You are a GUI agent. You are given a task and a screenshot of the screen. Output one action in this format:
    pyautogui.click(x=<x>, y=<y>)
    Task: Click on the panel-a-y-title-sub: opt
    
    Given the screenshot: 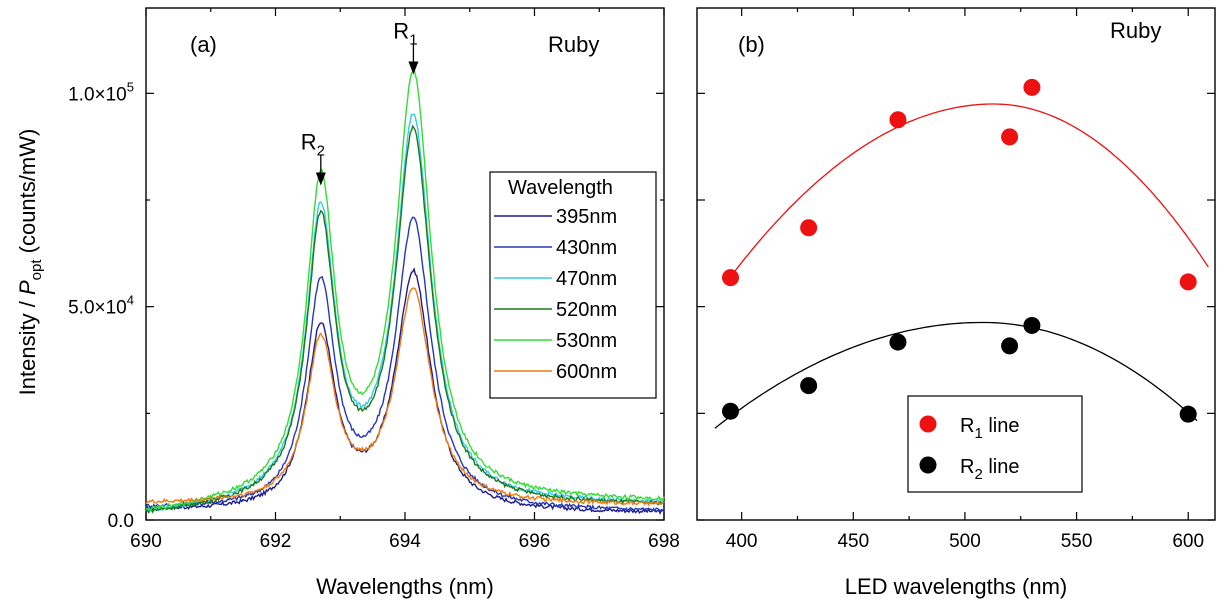 What is the action you would take?
    pyautogui.click(x=36, y=270)
    